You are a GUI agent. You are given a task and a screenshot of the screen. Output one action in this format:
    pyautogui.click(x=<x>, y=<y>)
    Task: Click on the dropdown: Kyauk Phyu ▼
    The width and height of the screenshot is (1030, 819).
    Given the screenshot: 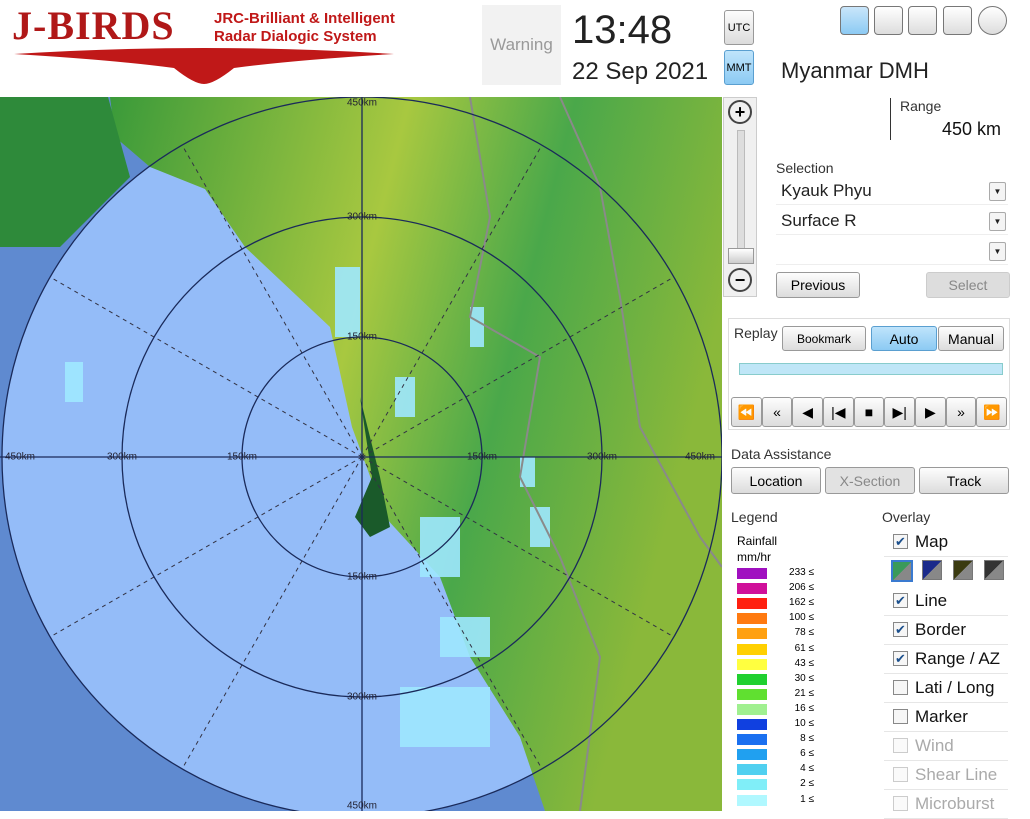 What is the action you would take?
    pyautogui.click(x=892, y=191)
    